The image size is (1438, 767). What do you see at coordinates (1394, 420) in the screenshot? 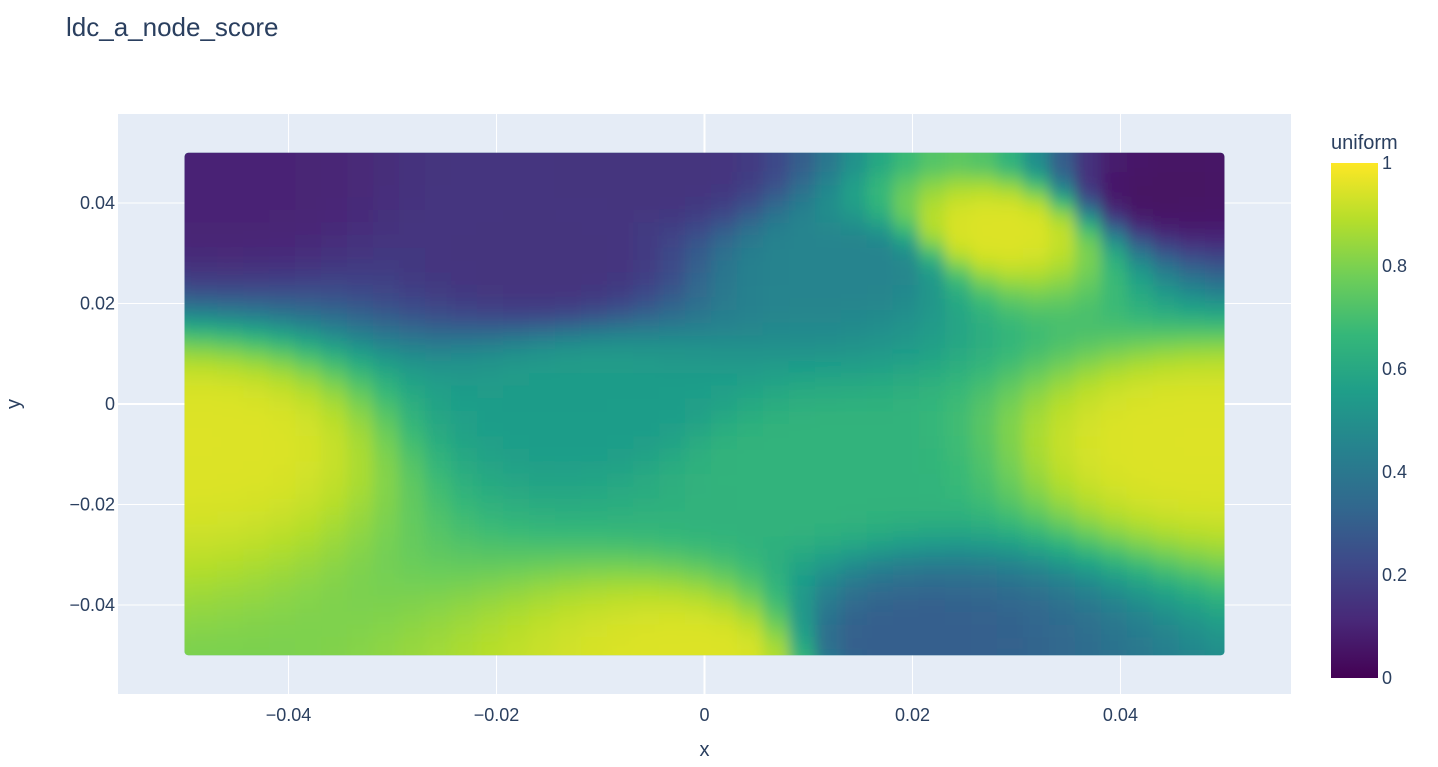
I see `colorbar-ticks: 1 0.8 0.6 0.4 0.2 0` at bounding box center [1394, 420].